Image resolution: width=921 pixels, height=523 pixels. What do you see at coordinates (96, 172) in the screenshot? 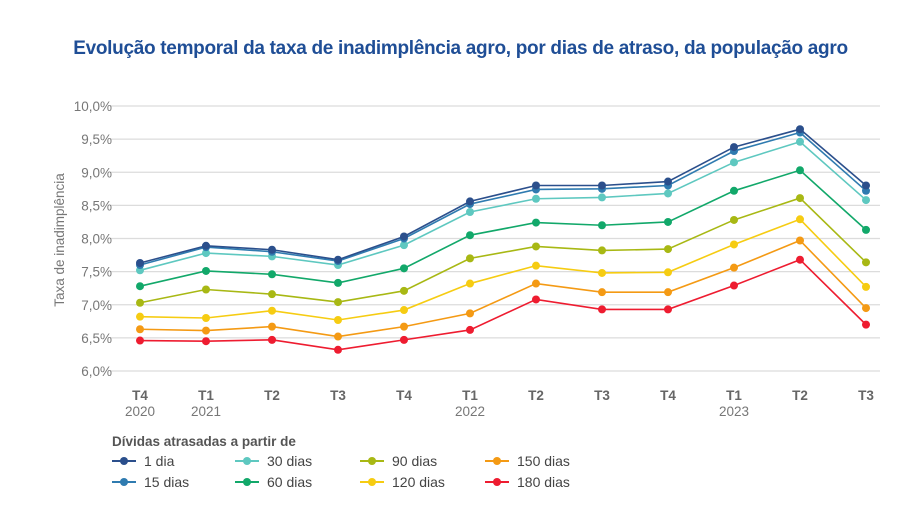
I see `y-tick-label: 9,0%` at bounding box center [96, 172].